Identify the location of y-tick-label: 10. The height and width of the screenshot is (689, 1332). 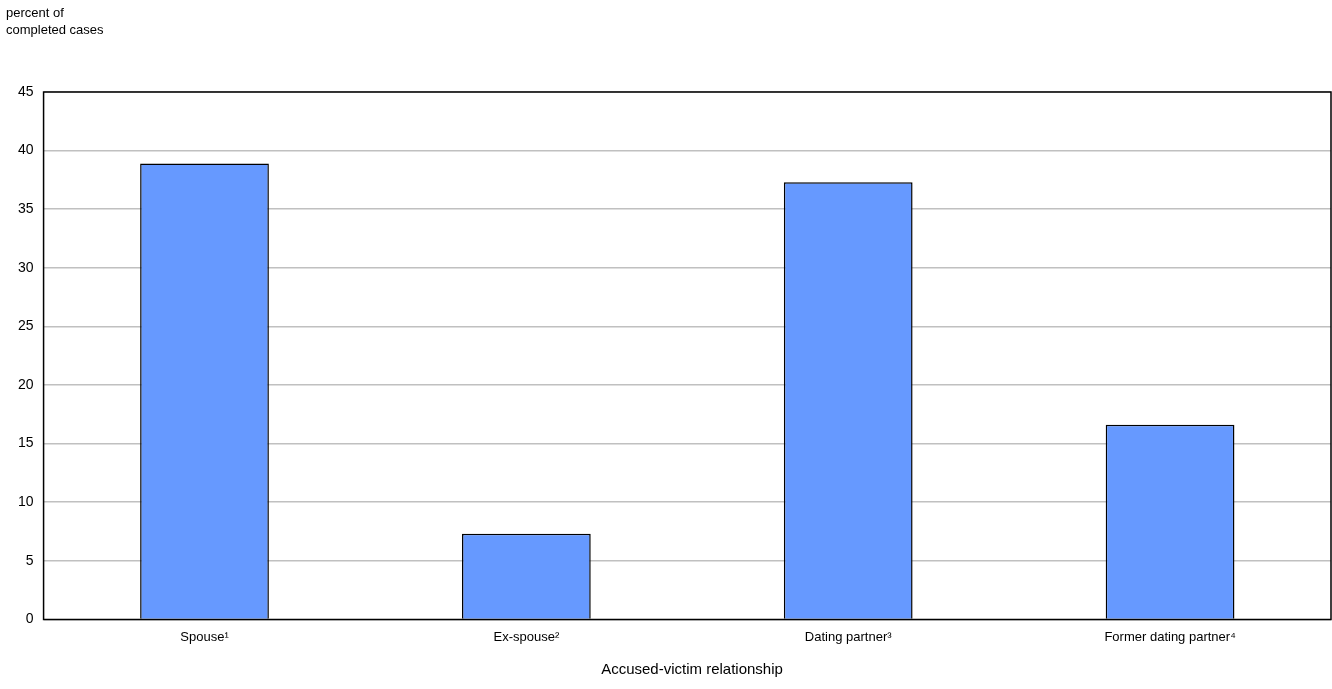
(25, 501).